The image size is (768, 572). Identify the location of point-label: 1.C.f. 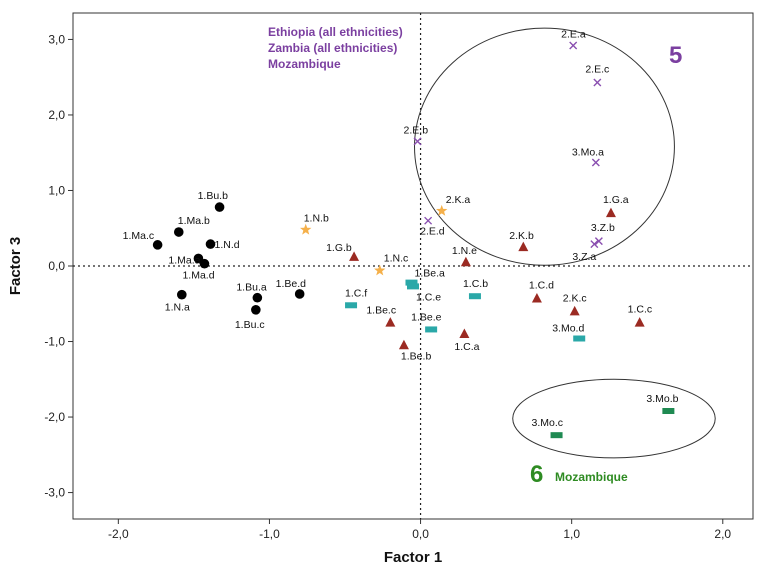
(356, 293).